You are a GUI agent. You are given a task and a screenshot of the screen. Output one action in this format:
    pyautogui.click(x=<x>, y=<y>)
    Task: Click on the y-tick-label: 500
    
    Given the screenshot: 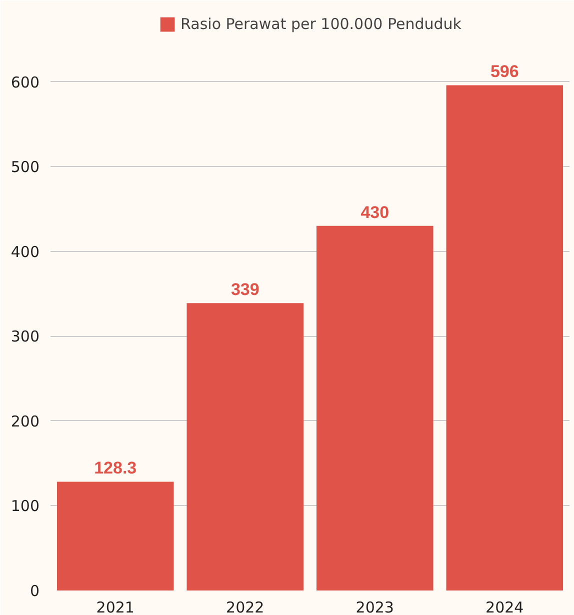 What is the action you would take?
    pyautogui.click(x=25, y=167)
    